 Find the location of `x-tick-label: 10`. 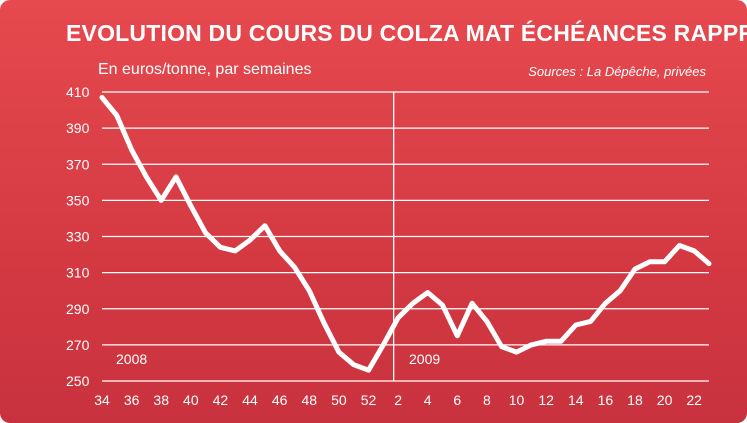

x-tick-label: 10 is located at coordinates (517, 400).